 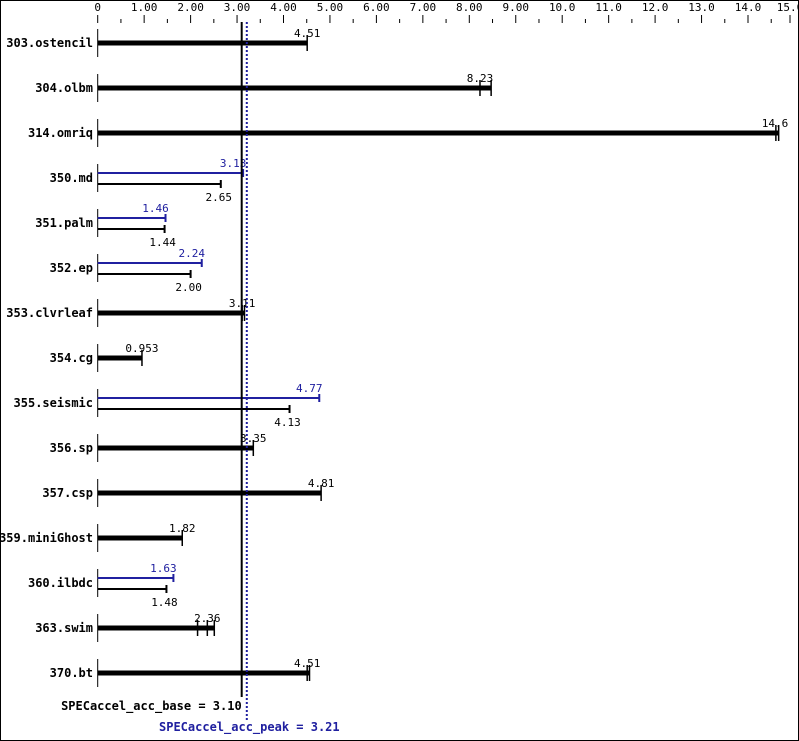 What do you see at coordinates (148, 180) in the screenshot?
I see `benchmark-row: 350.md 3.13 2.65` at bounding box center [148, 180].